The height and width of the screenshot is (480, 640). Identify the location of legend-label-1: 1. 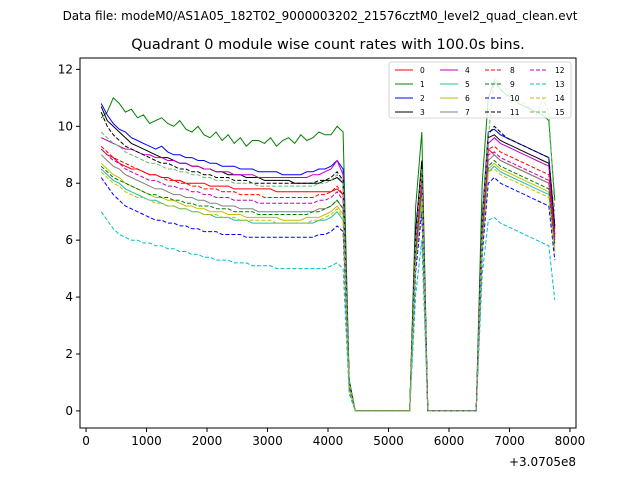
(422, 84).